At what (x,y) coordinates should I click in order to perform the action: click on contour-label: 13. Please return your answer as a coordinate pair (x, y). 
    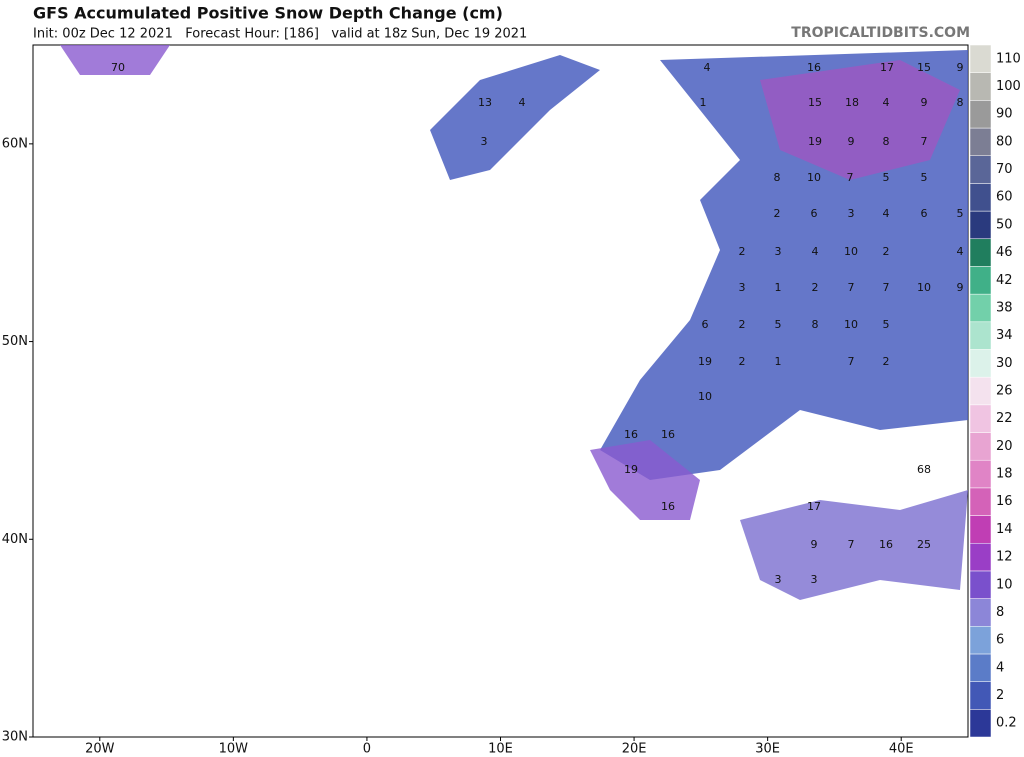
    Looking at the image, I should click on (485, 102).